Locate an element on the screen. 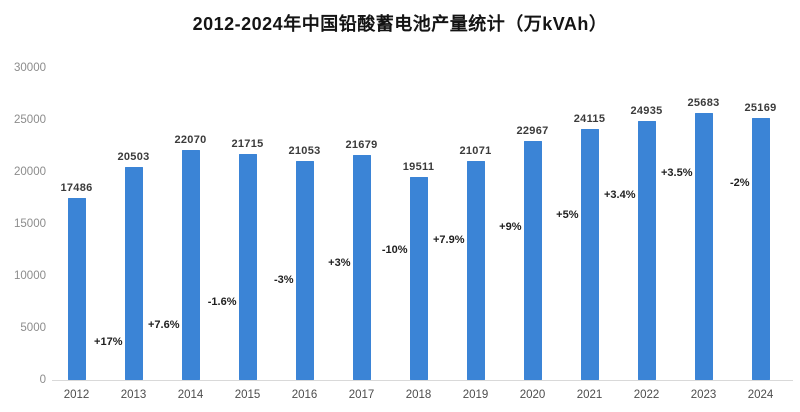  bar-2018 is located at coordinates (418, 278).